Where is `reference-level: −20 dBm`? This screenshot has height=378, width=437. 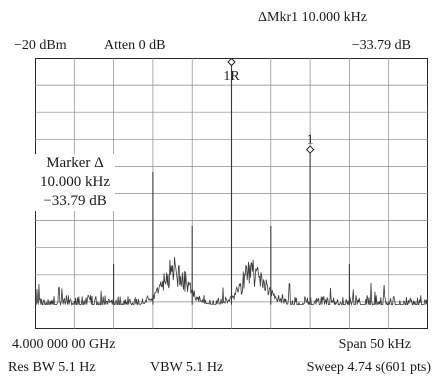 reference-level: −20 dBm is located at coordinates (40, 45).